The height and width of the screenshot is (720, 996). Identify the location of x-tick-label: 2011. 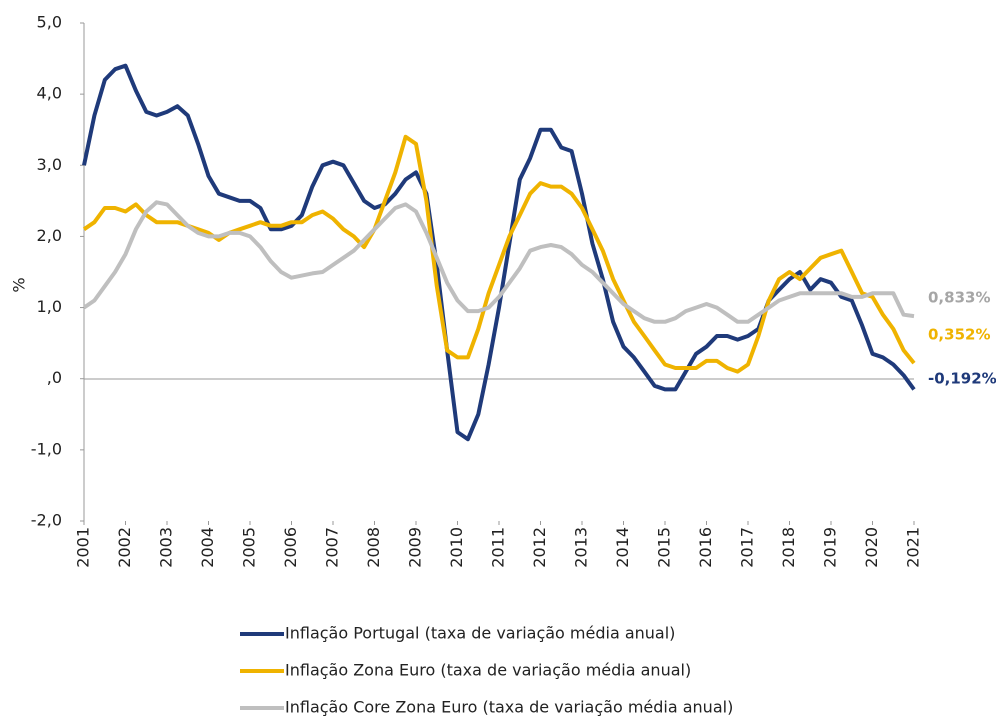
(498, 547).